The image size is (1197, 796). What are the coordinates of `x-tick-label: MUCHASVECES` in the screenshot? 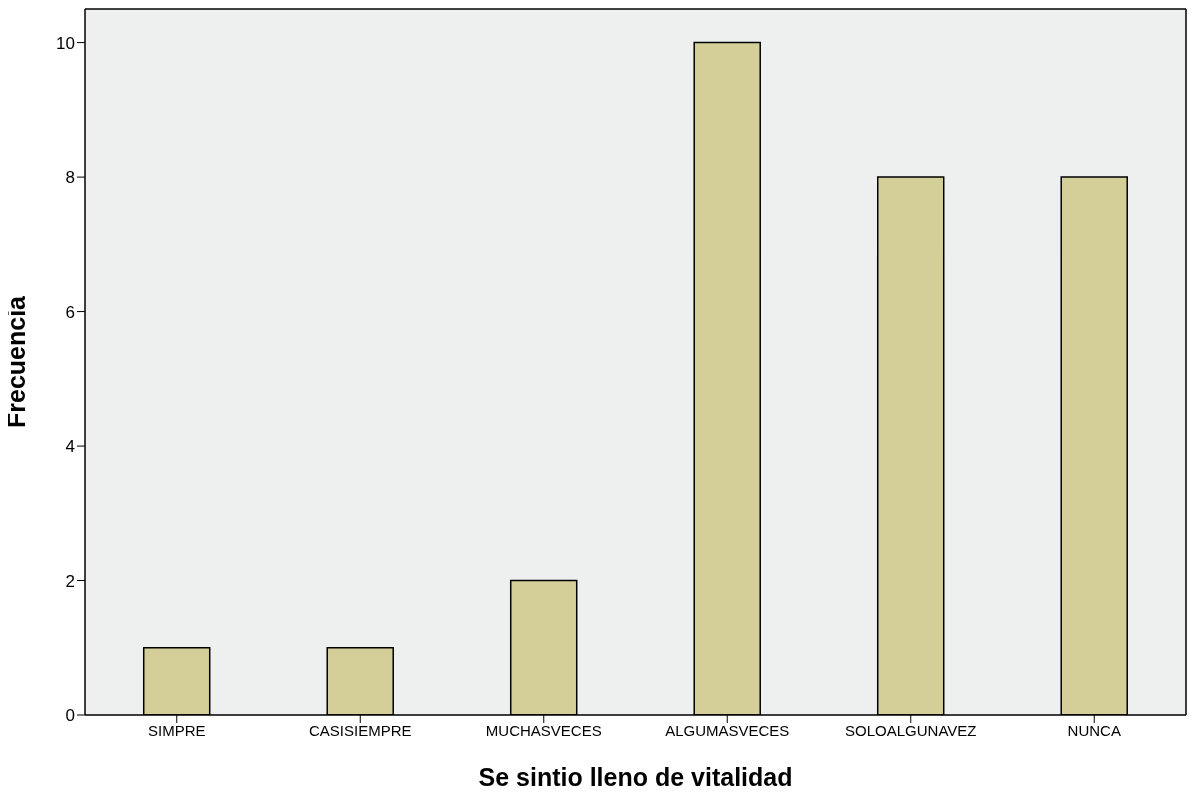 It's located at (543, 730).